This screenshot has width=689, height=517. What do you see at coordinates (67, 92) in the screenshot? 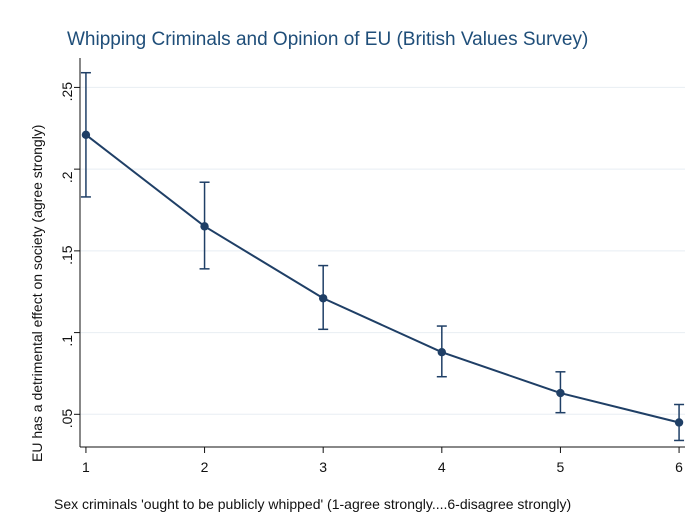
I see `y-tick-label: .25` at bounding box center [67, 92].